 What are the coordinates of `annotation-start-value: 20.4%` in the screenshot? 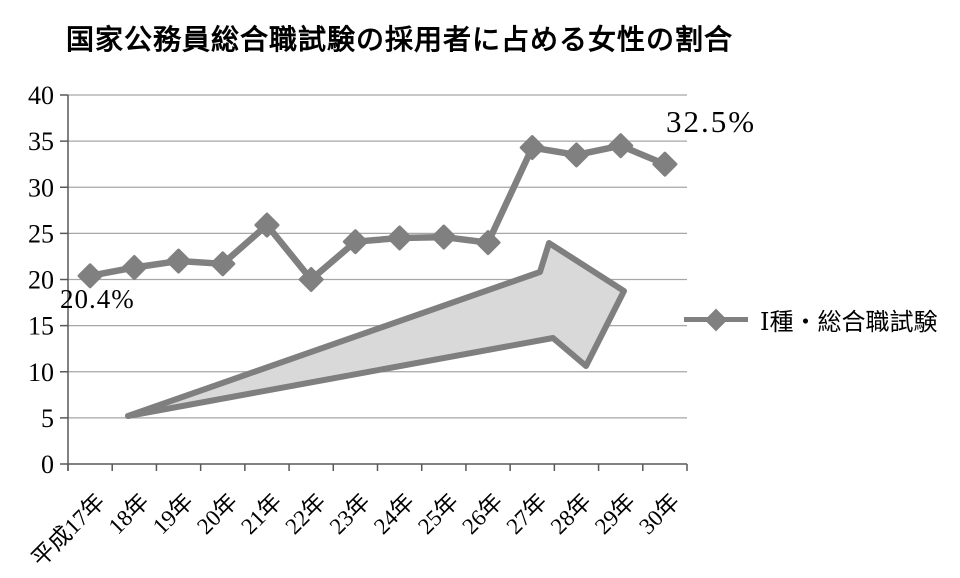 It's located at (97, 299).